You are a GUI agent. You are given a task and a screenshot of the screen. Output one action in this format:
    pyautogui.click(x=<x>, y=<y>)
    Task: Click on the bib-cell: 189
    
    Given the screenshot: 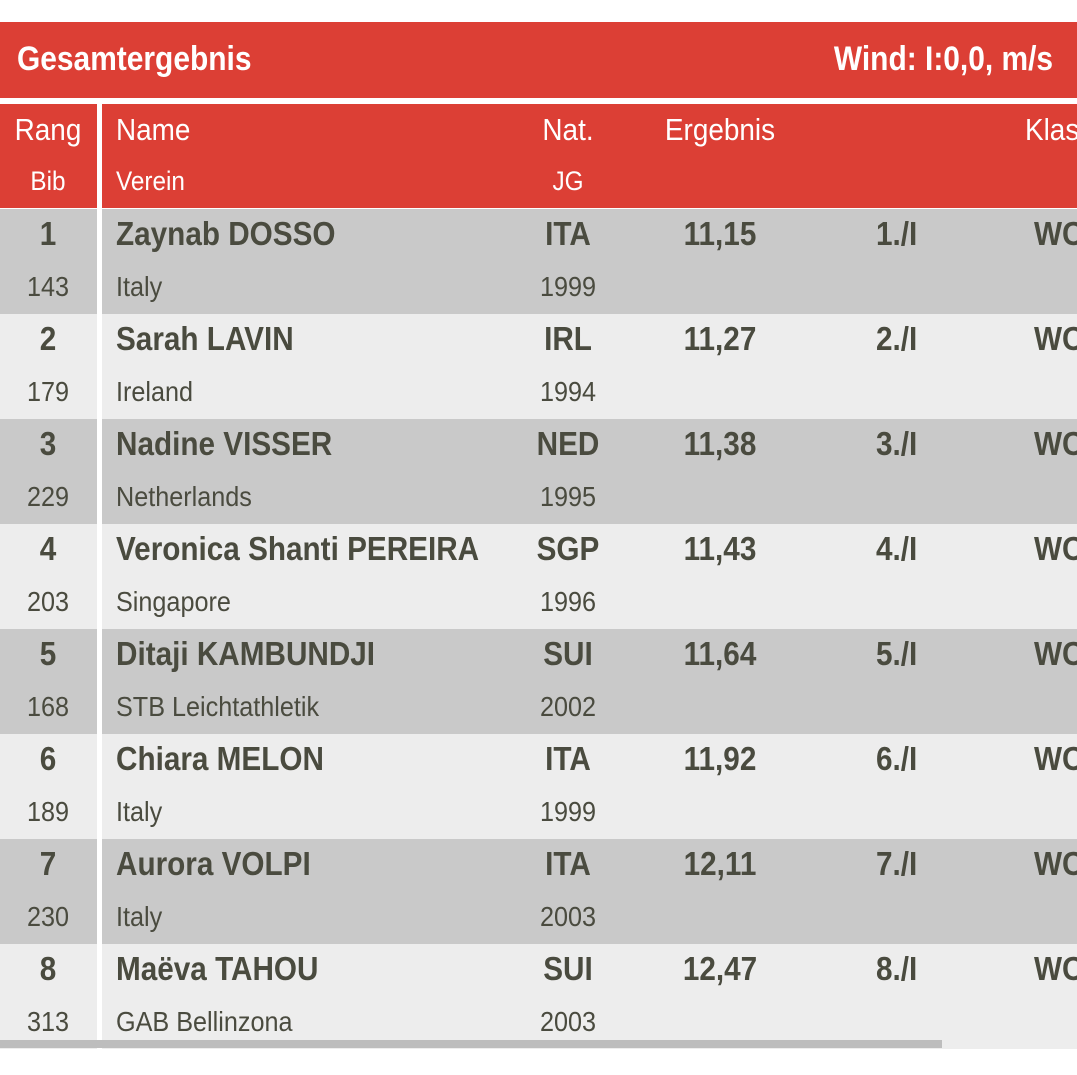 What is the action you would take?
    pyautogui.click(x=48, y=811)
    